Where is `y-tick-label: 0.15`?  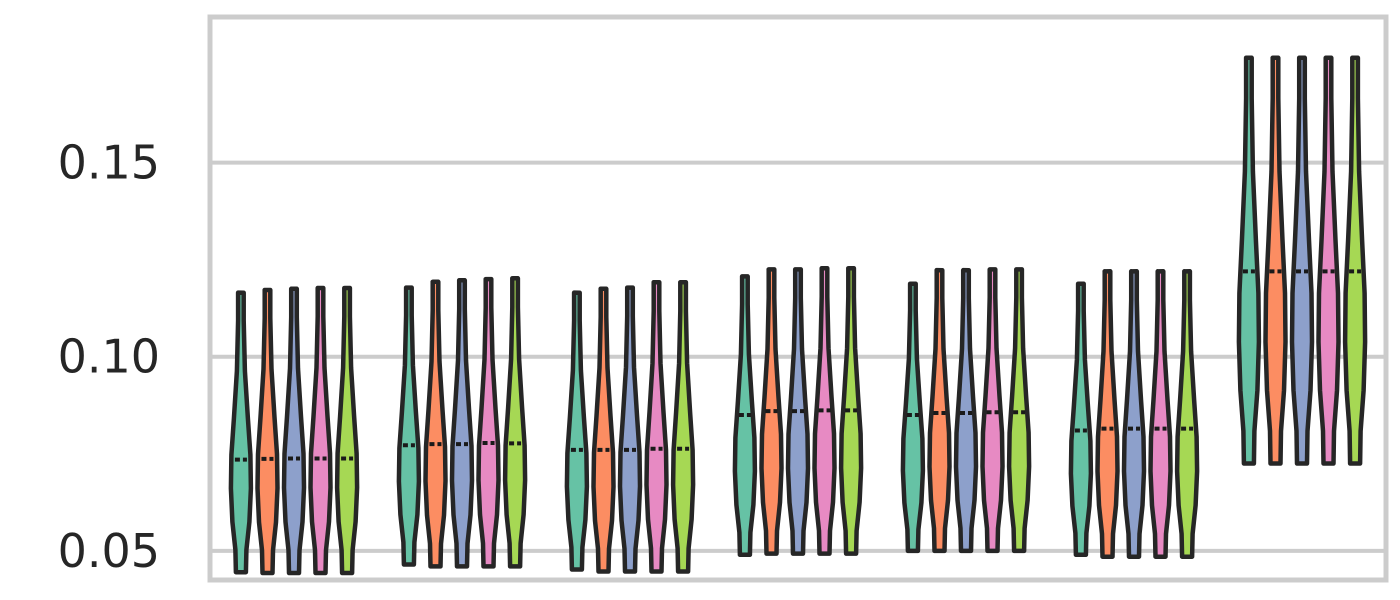
y-tick-label: 0.15 is located at coordinates (109, 163).